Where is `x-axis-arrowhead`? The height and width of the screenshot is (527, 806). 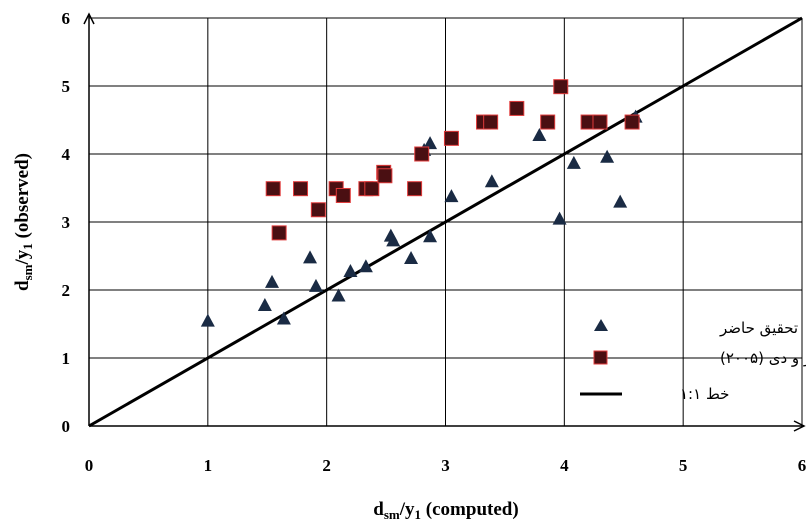 x-axis-arrowhead is located at coordinates (799, 426).